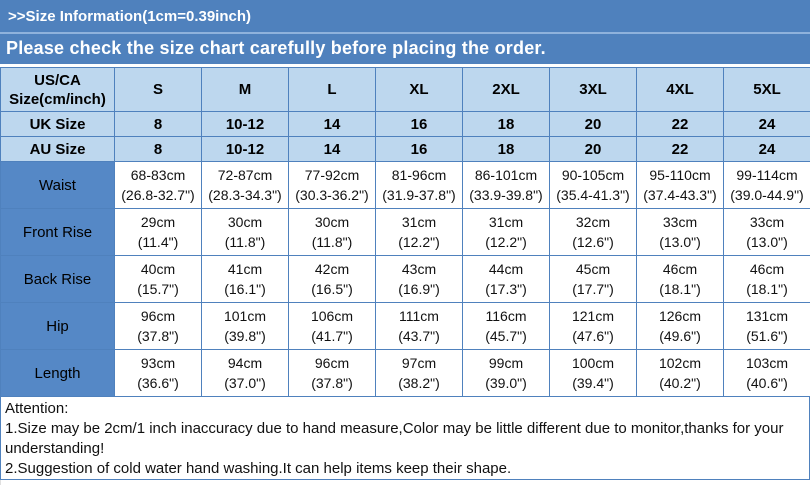 Image resolution: width=810 pixels, height=485 pixels. I want to click on measurement-label-cell: Hip, so click(57, 326).